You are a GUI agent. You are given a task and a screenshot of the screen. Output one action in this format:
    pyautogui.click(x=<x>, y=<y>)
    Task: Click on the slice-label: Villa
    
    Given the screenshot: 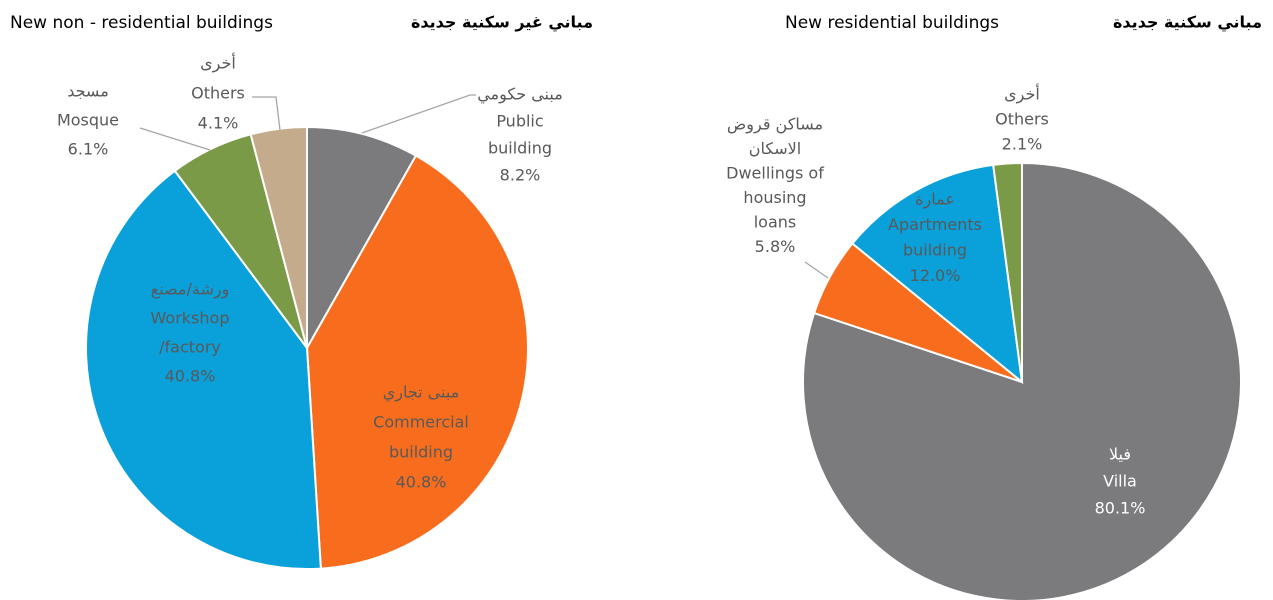 What is the action you would take?
    pyautogui.click(x=1120, y=481)
    